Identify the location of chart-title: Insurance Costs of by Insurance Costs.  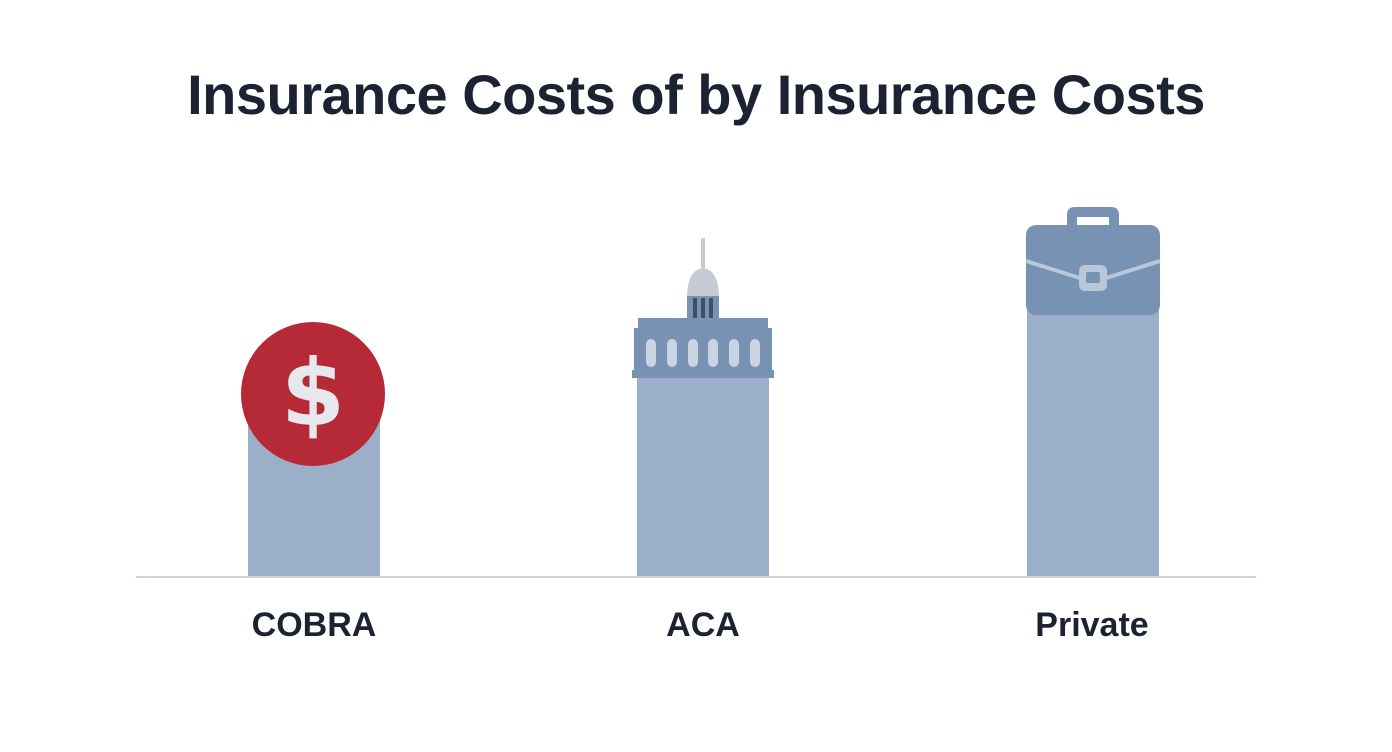
(696, 94).